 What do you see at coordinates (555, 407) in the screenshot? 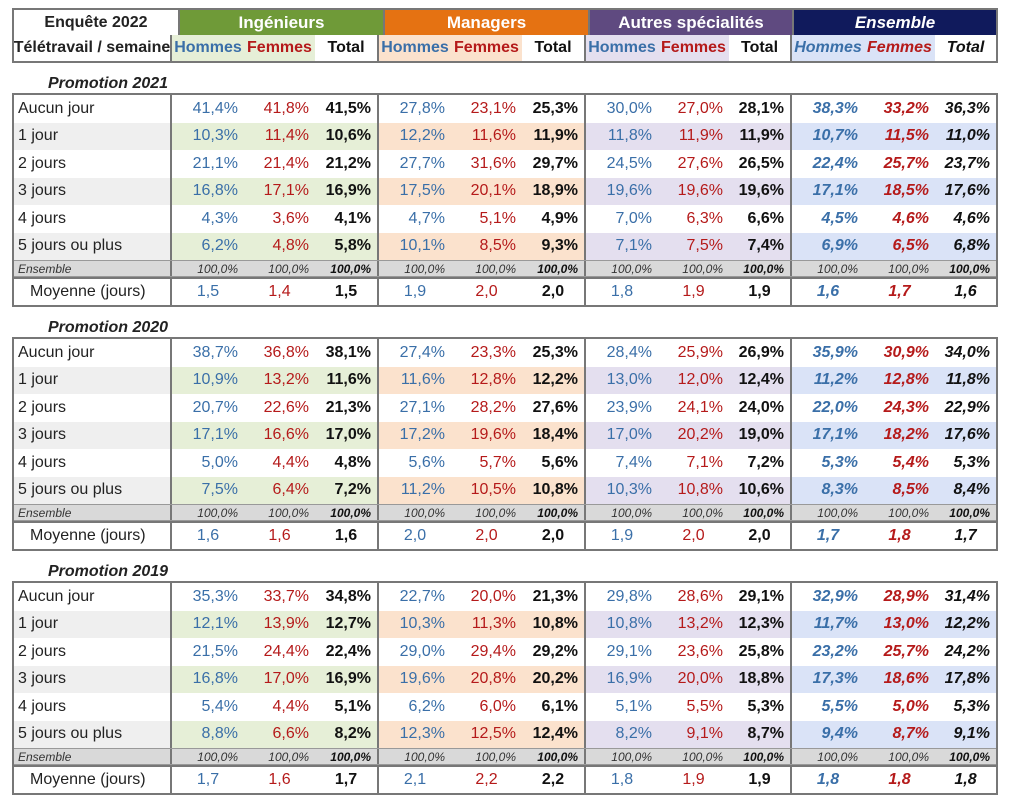
I see `value-cell: 27,6%` at bounding box center [555, 407].